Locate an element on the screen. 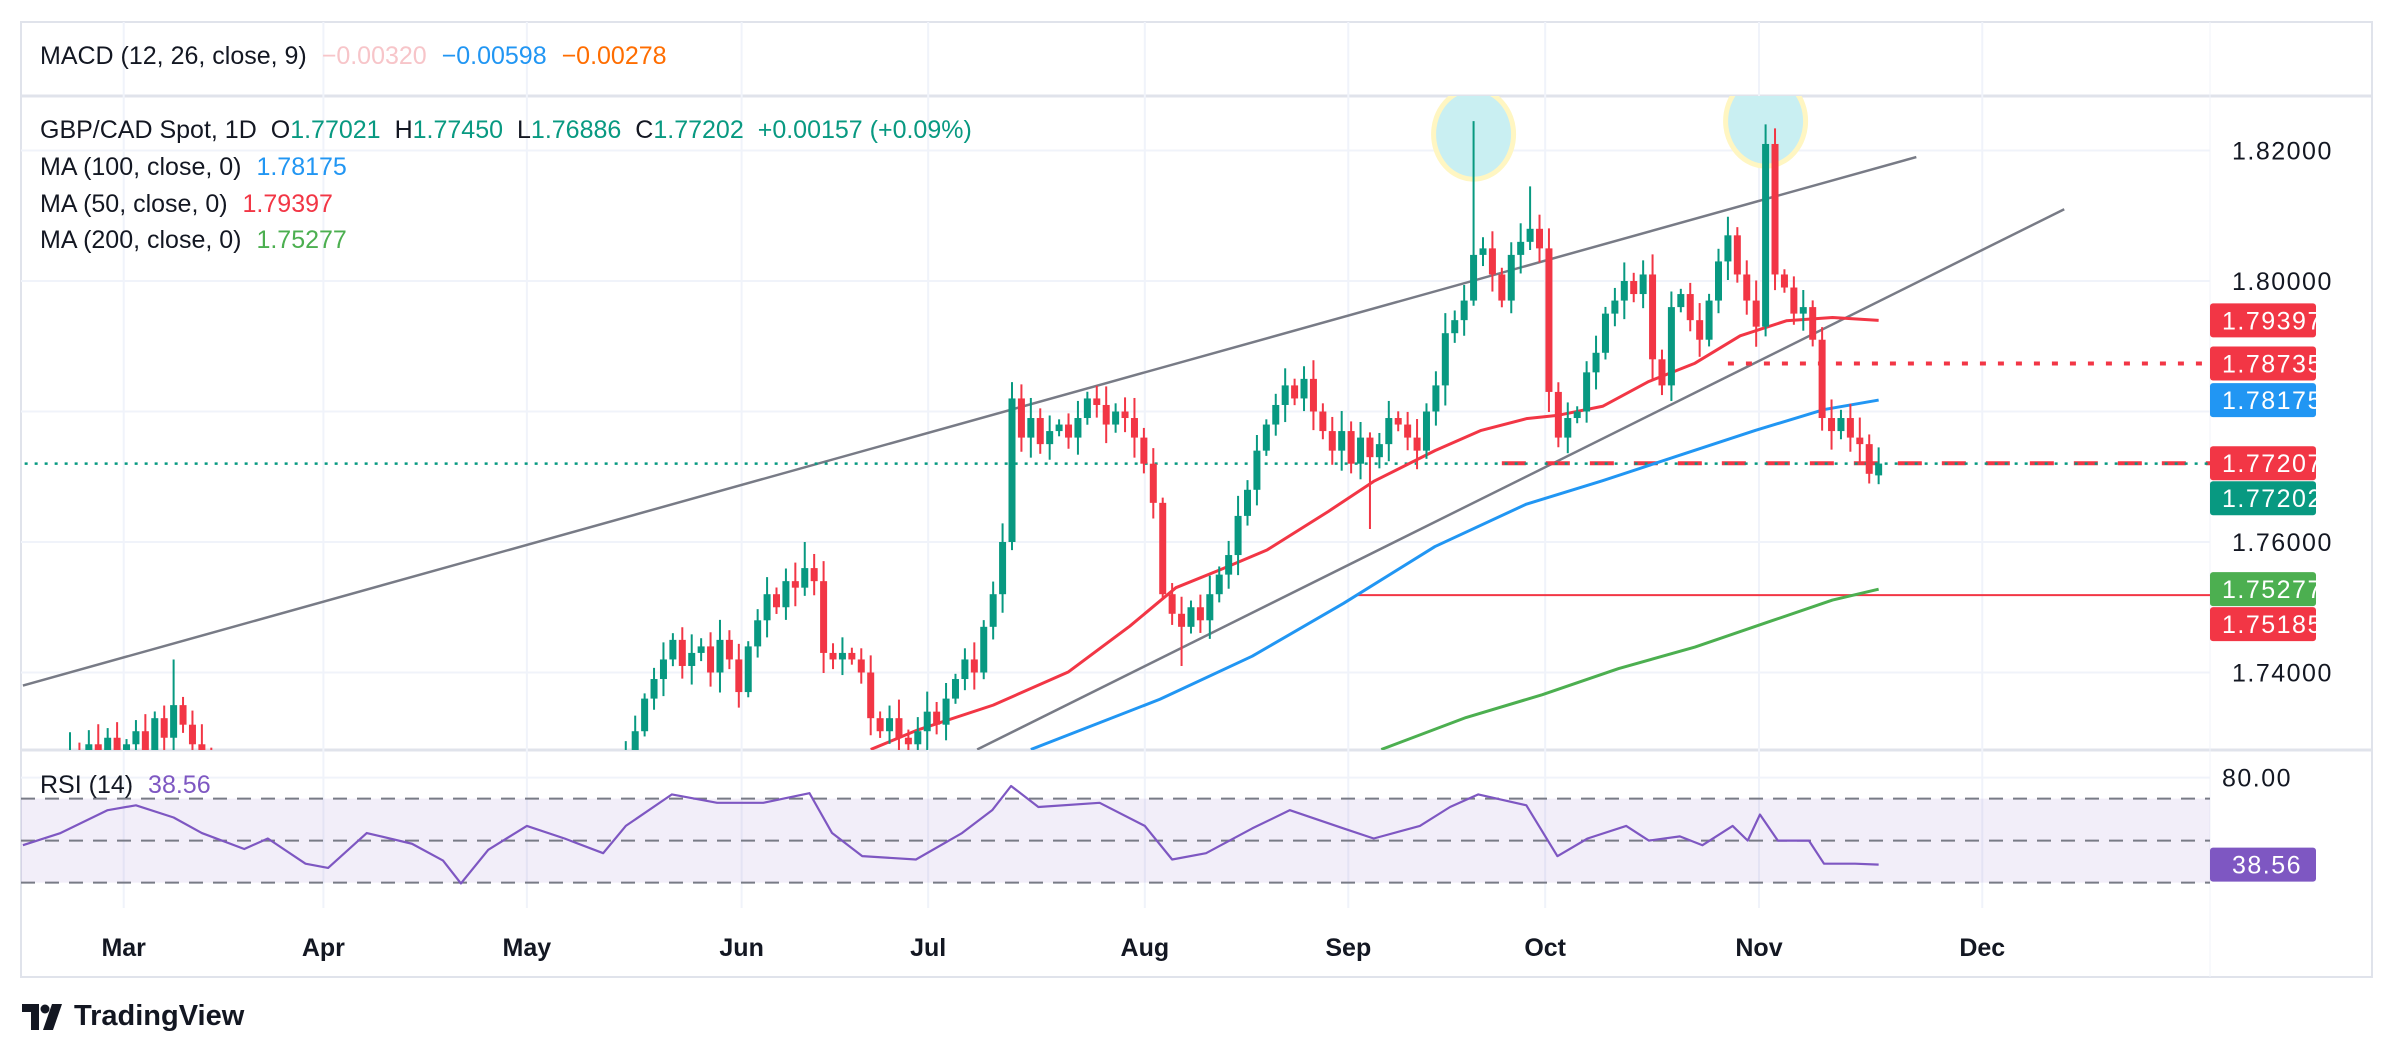 The image size is (2395, 1055). price-tag: 1.78175 is located at coordinates (2266, 400).